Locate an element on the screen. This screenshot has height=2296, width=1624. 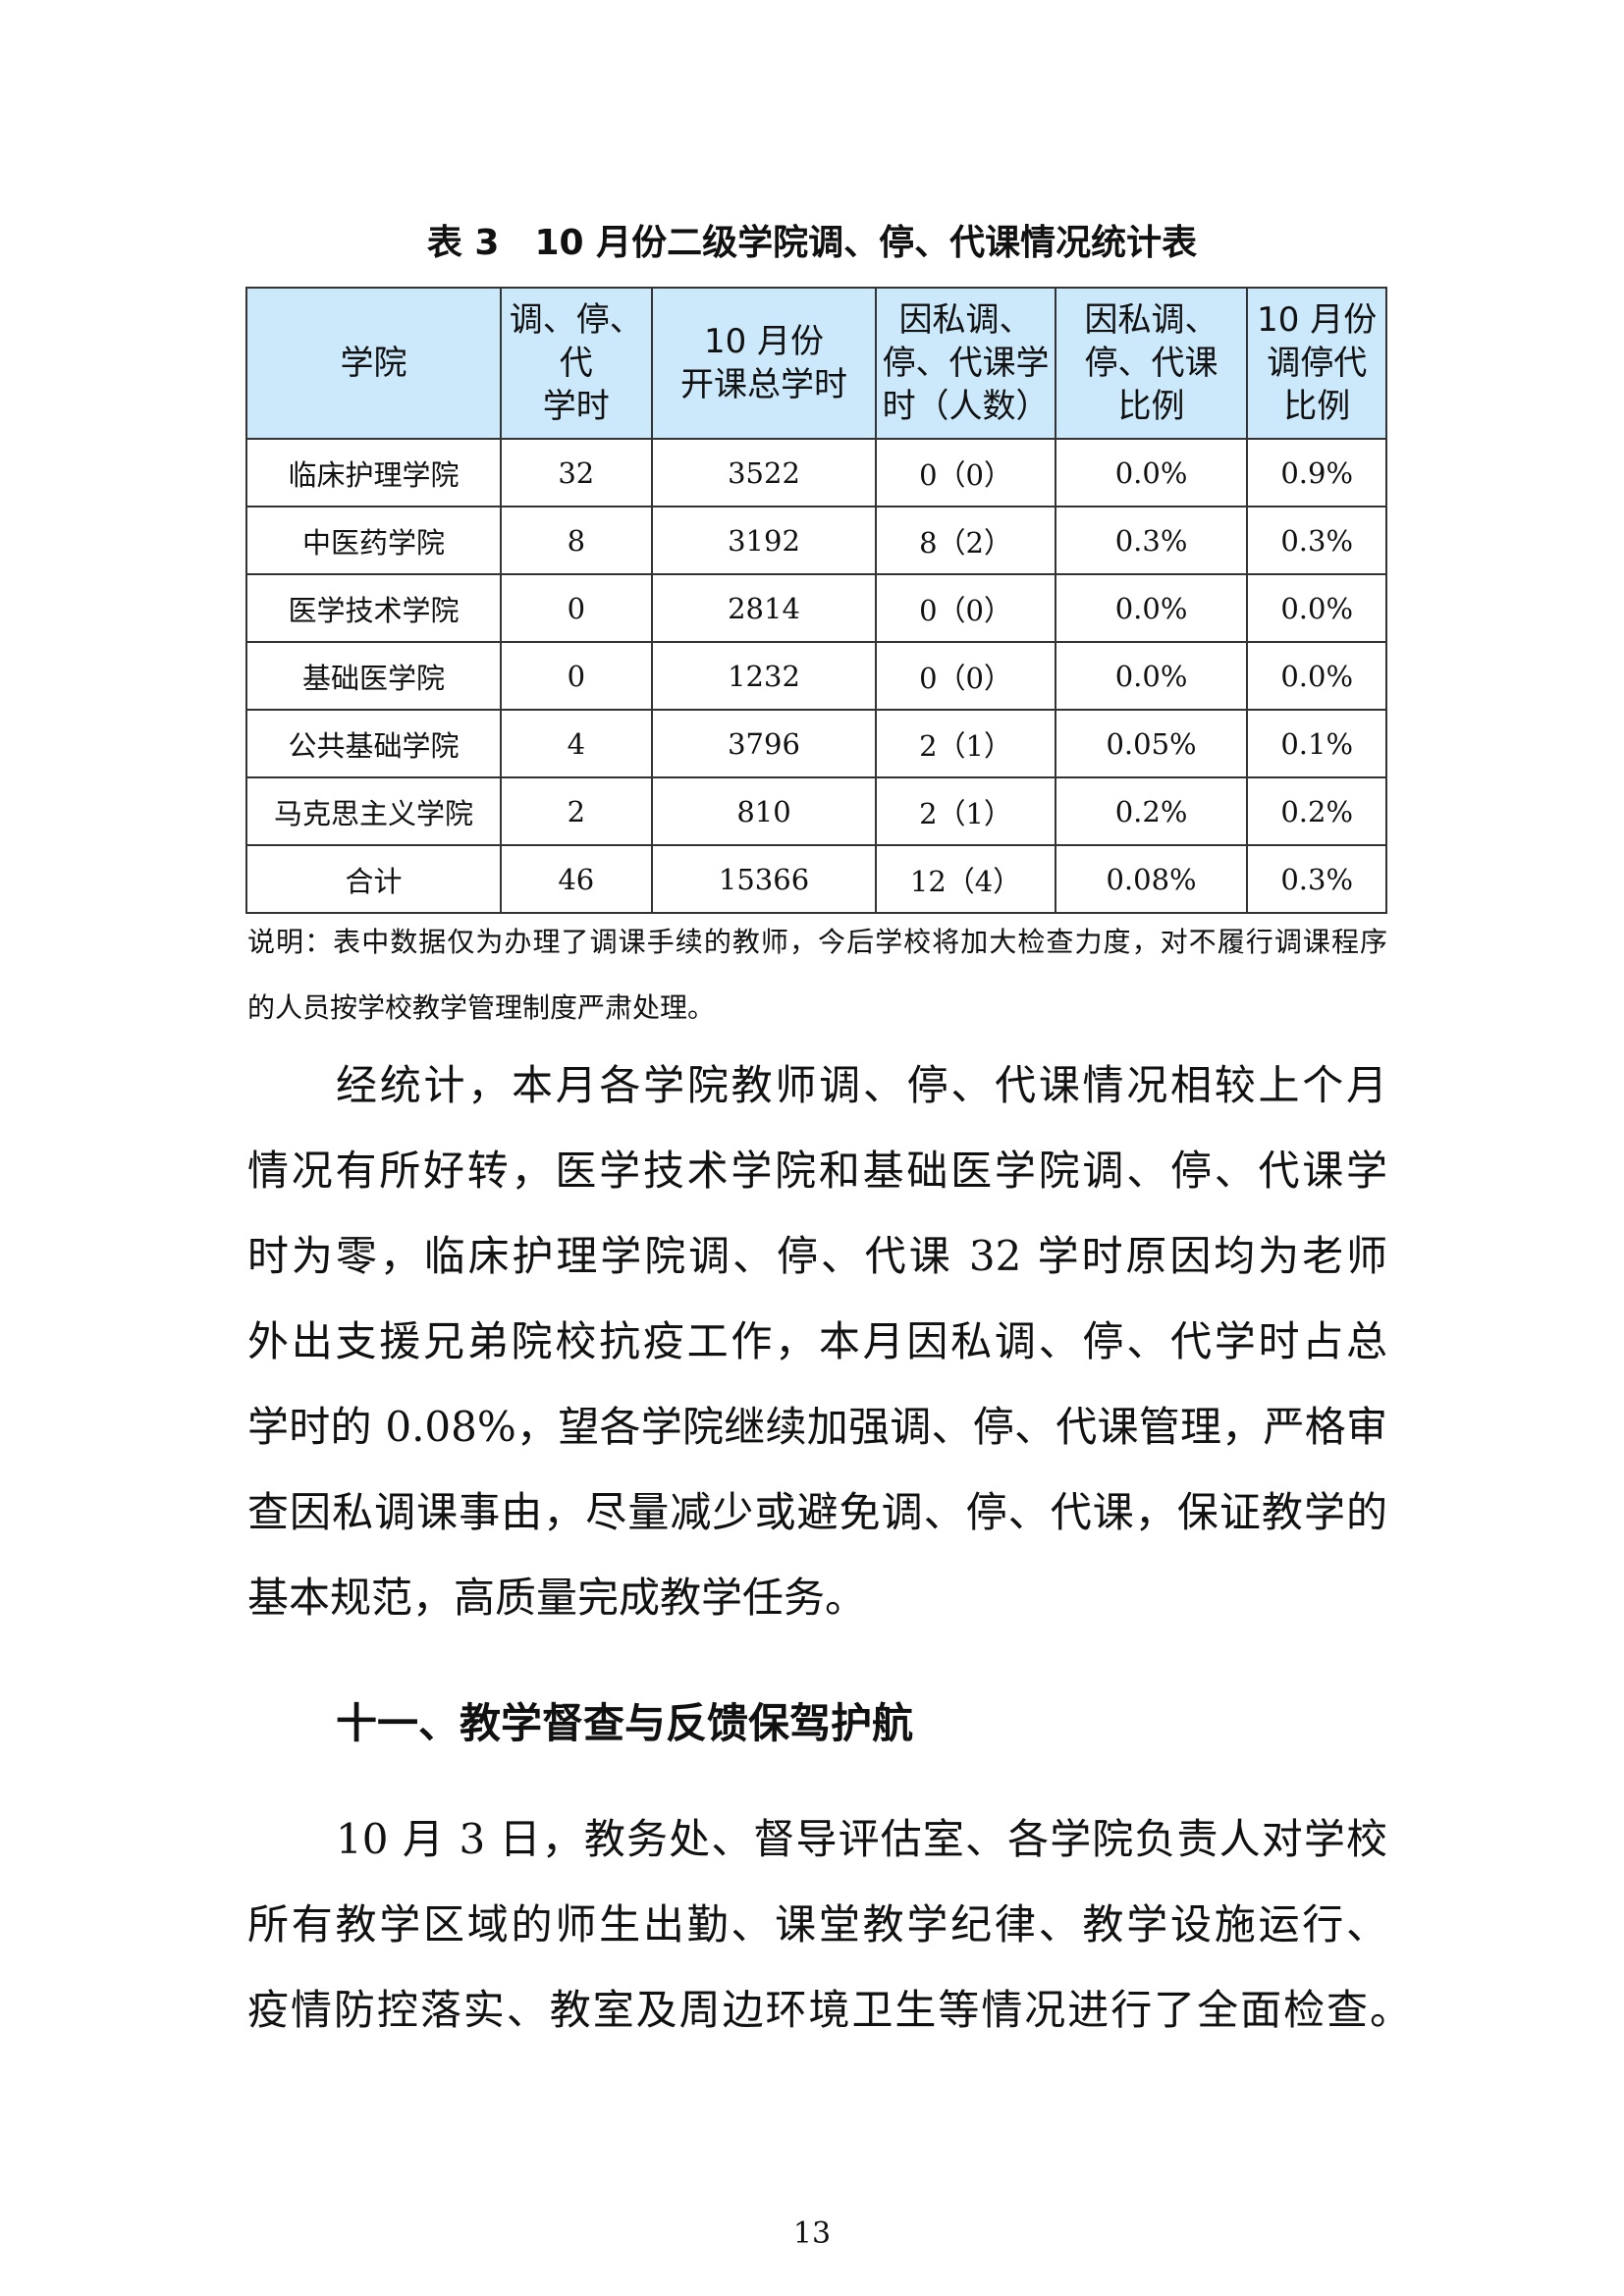
paragraph-line: 外出支援兄弟院校抗疫工作，本月因私调、停、代学时占总 is located at coordinates (817, 1341).